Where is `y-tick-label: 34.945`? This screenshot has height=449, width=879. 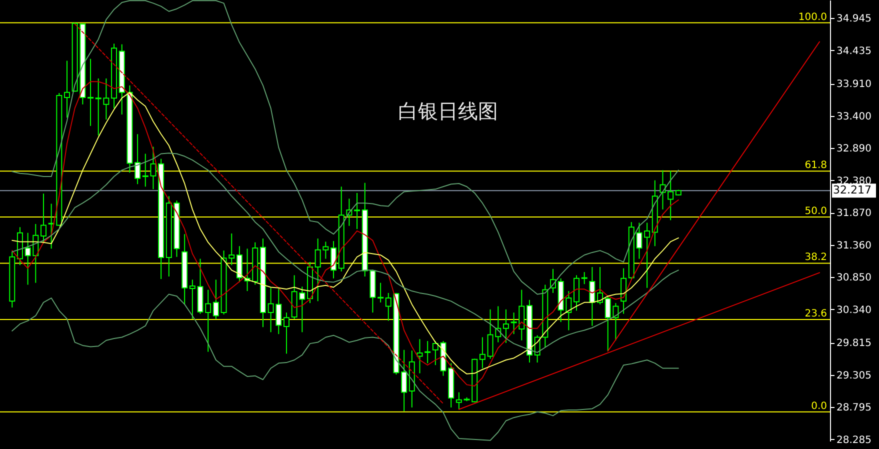 y-tick-label: 34.945 is located at coordinates (854, 19).